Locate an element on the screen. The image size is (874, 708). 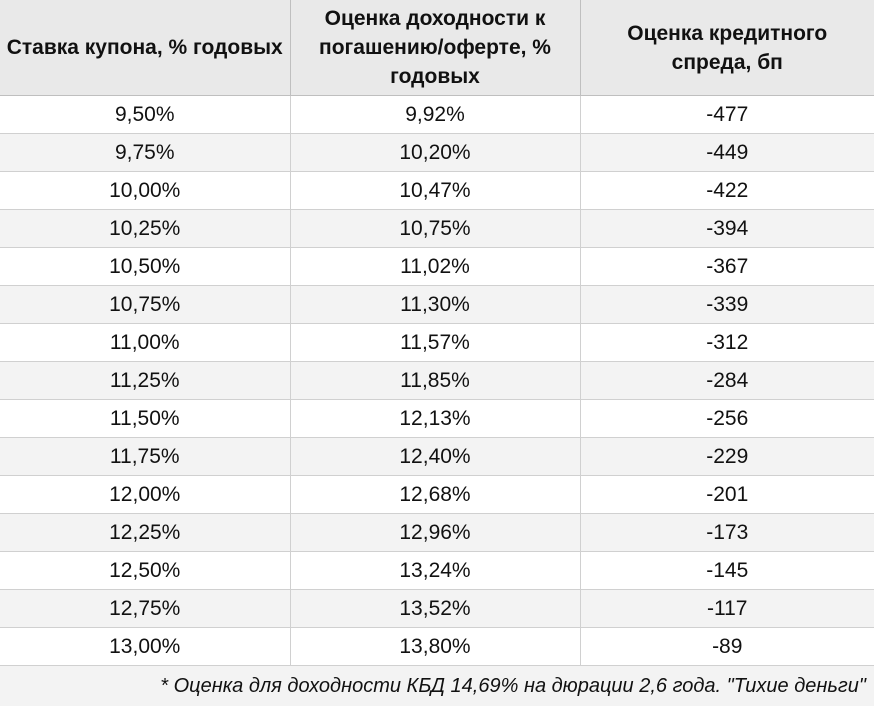
table-row: 10,25% 10,75% -394 is located at coordinates (437, 228).